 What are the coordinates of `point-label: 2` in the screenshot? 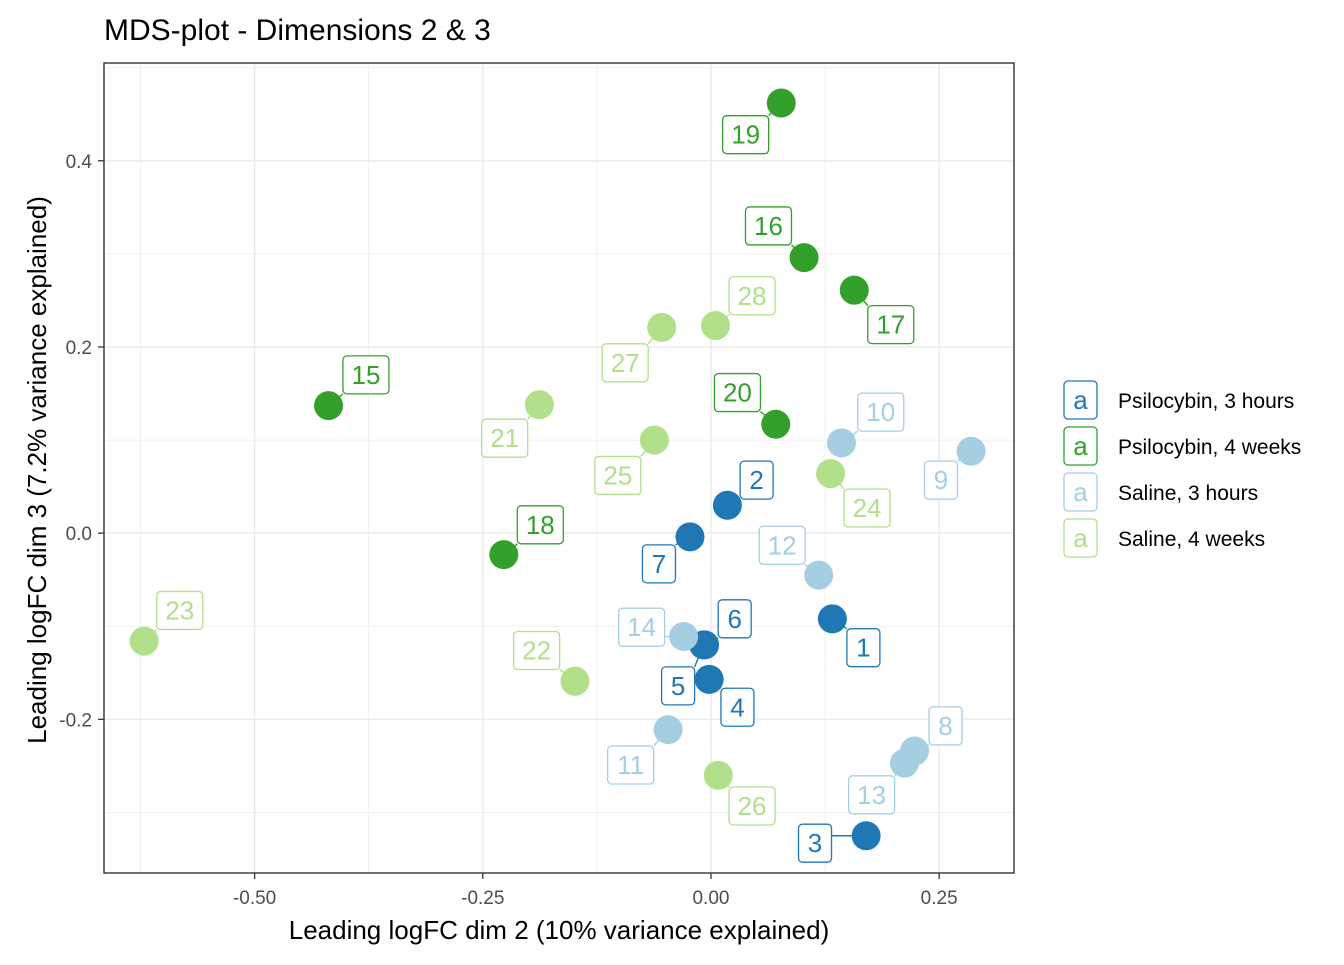 It's located at (756, 480).